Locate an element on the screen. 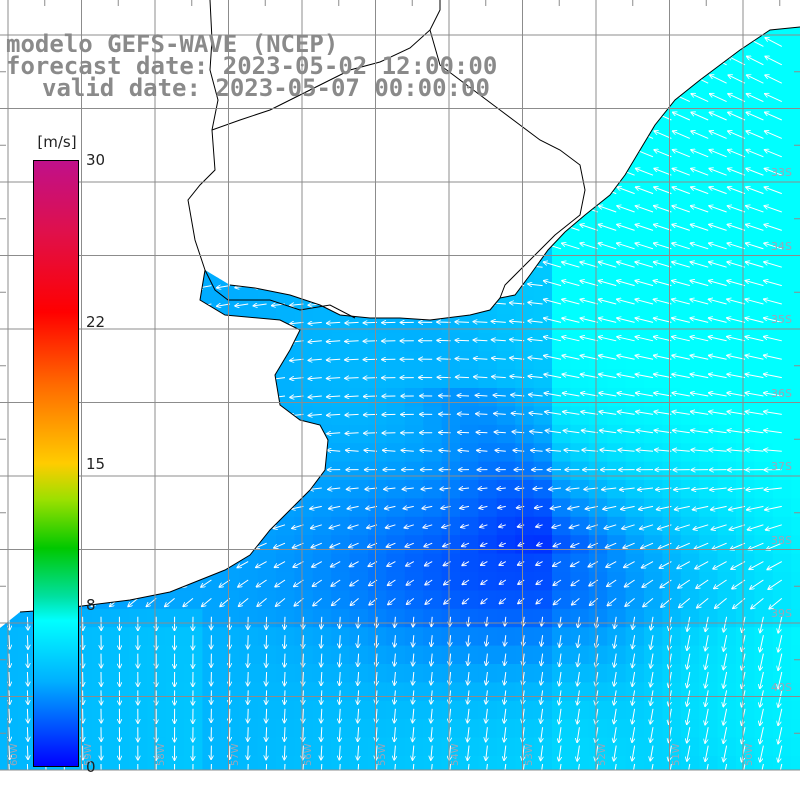 The width and height of the screenshot is (800, 800). latitude-label: 38S is located at coordinates (781, 540).